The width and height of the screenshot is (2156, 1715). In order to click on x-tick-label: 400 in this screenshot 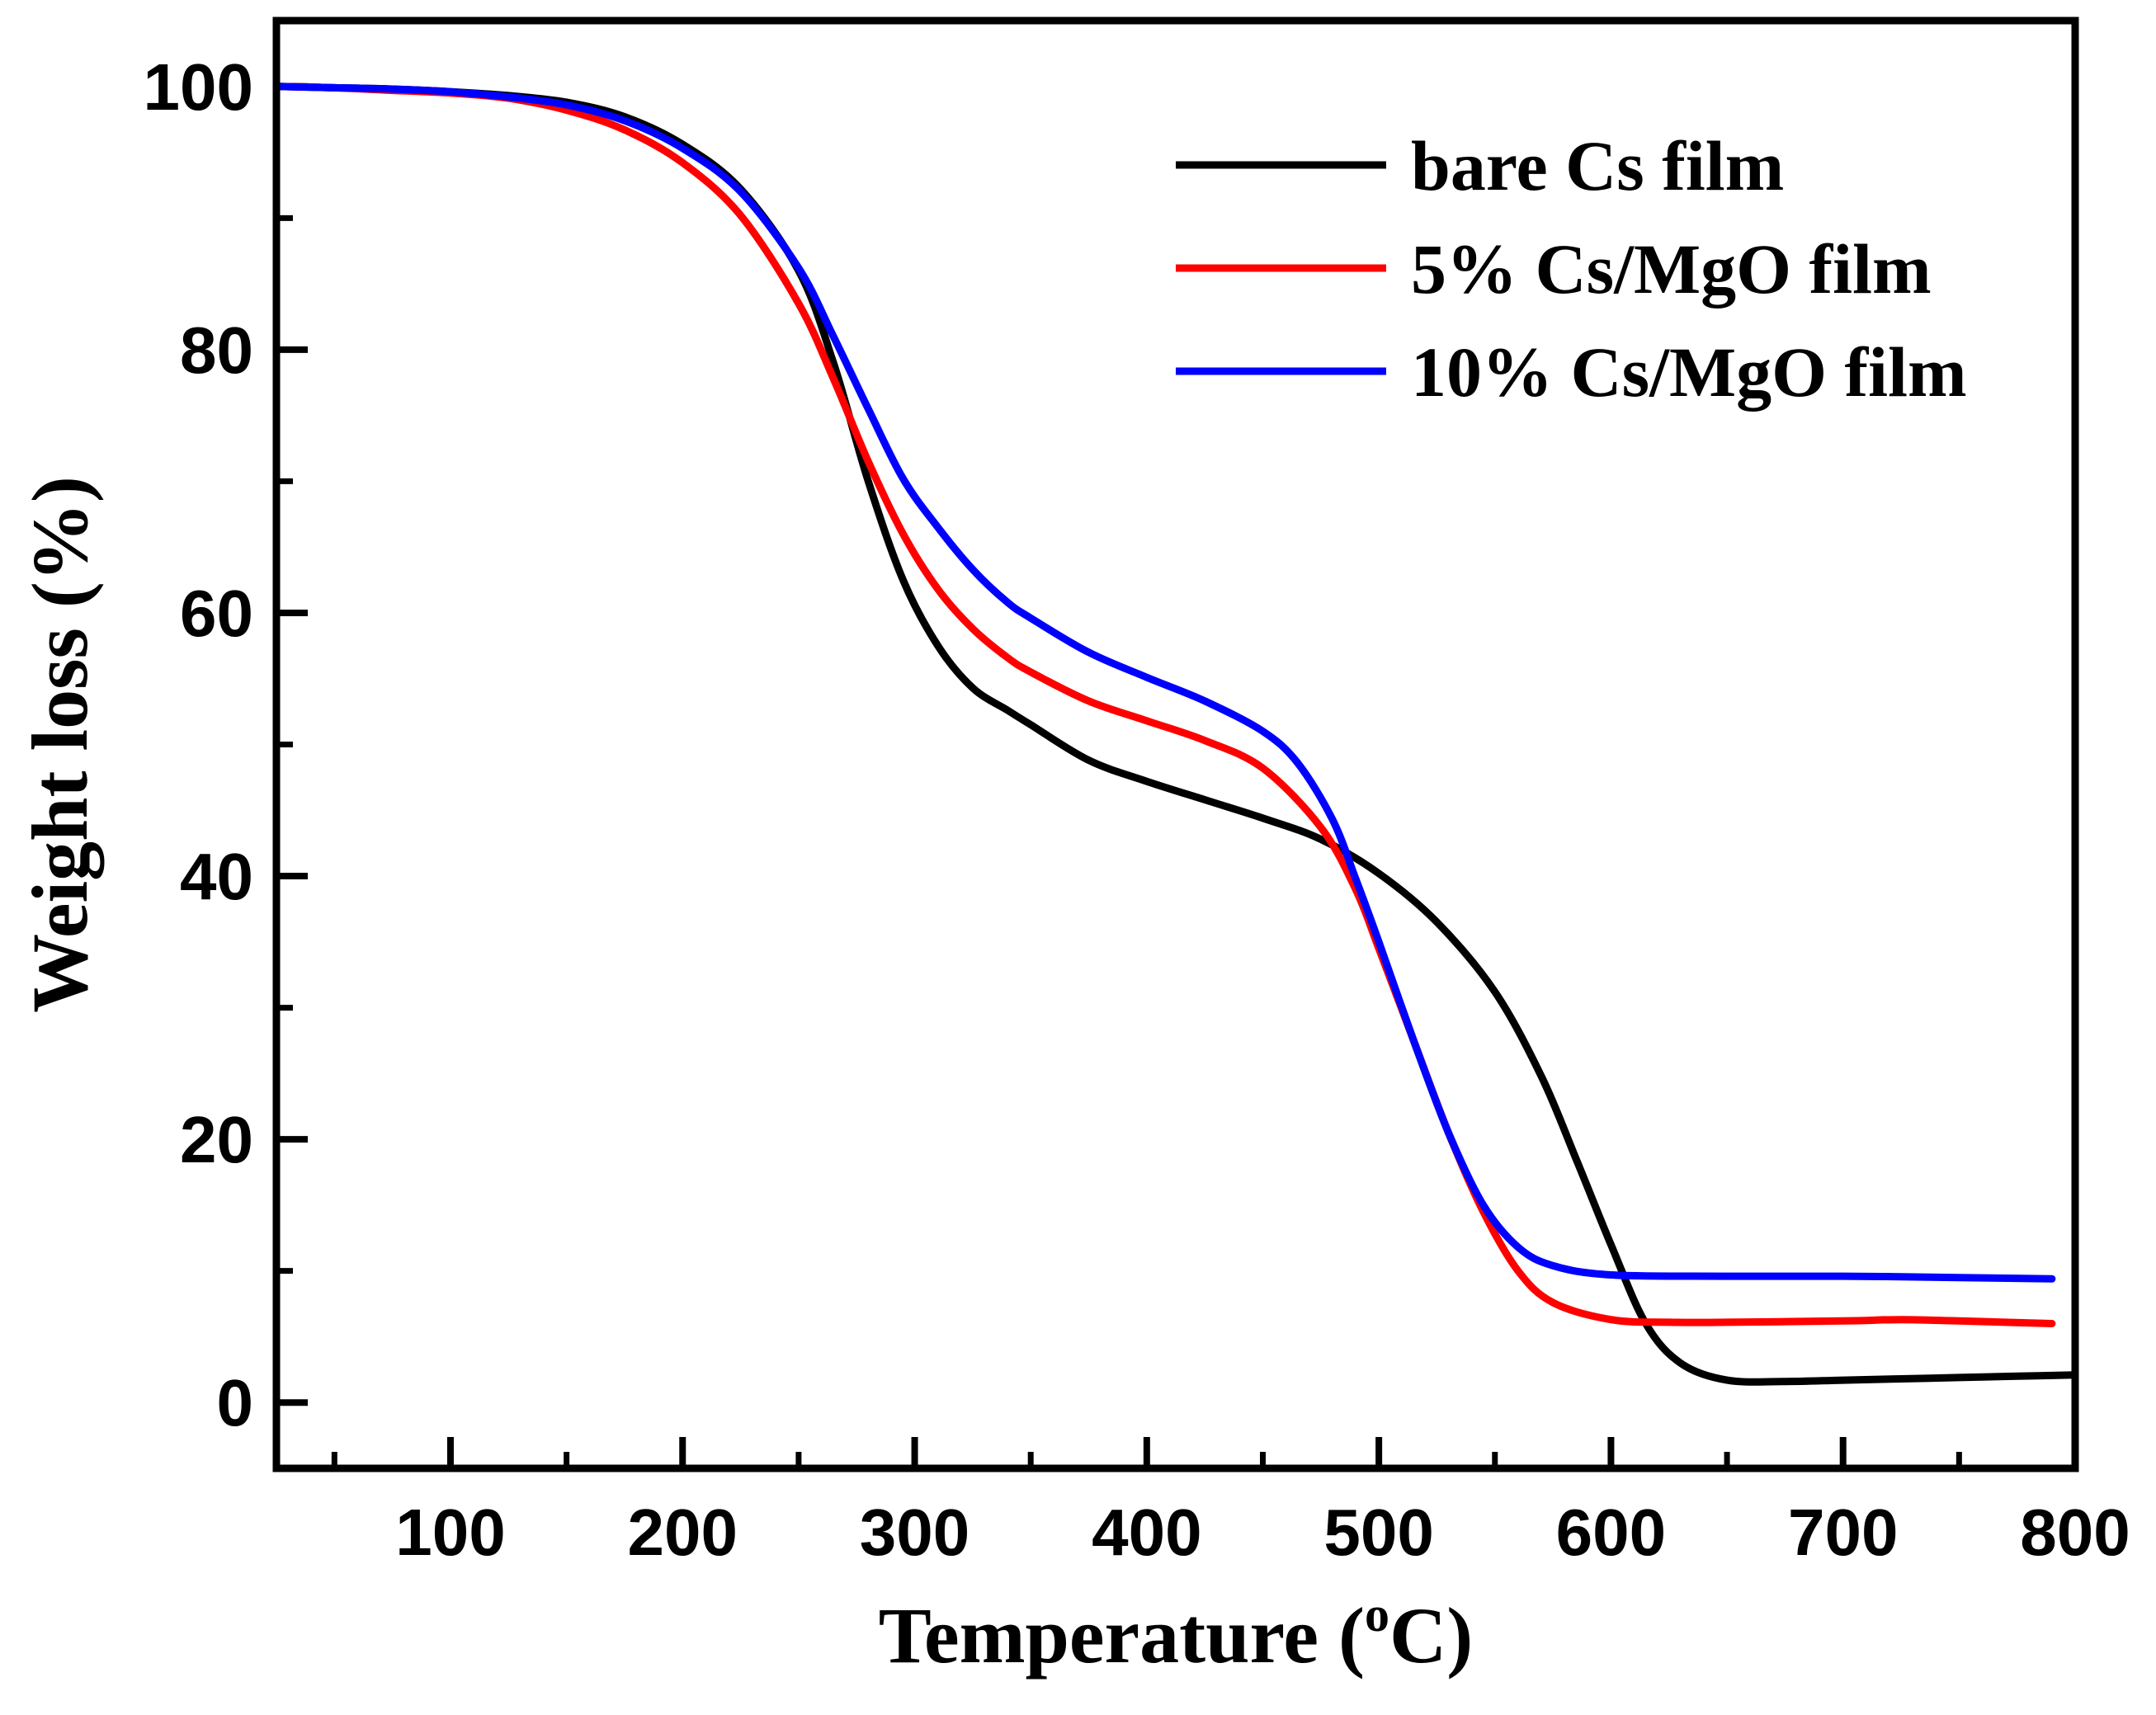, I will do `click(1146, 1533)`.